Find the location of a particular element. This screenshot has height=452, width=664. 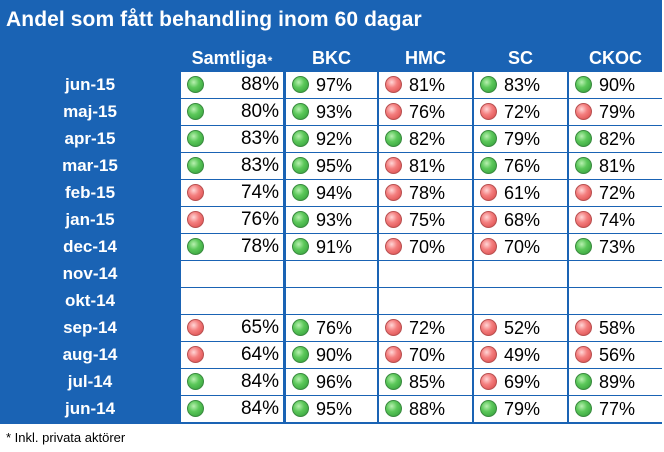

cell-value: 70% is located at coordinates (427, 355).